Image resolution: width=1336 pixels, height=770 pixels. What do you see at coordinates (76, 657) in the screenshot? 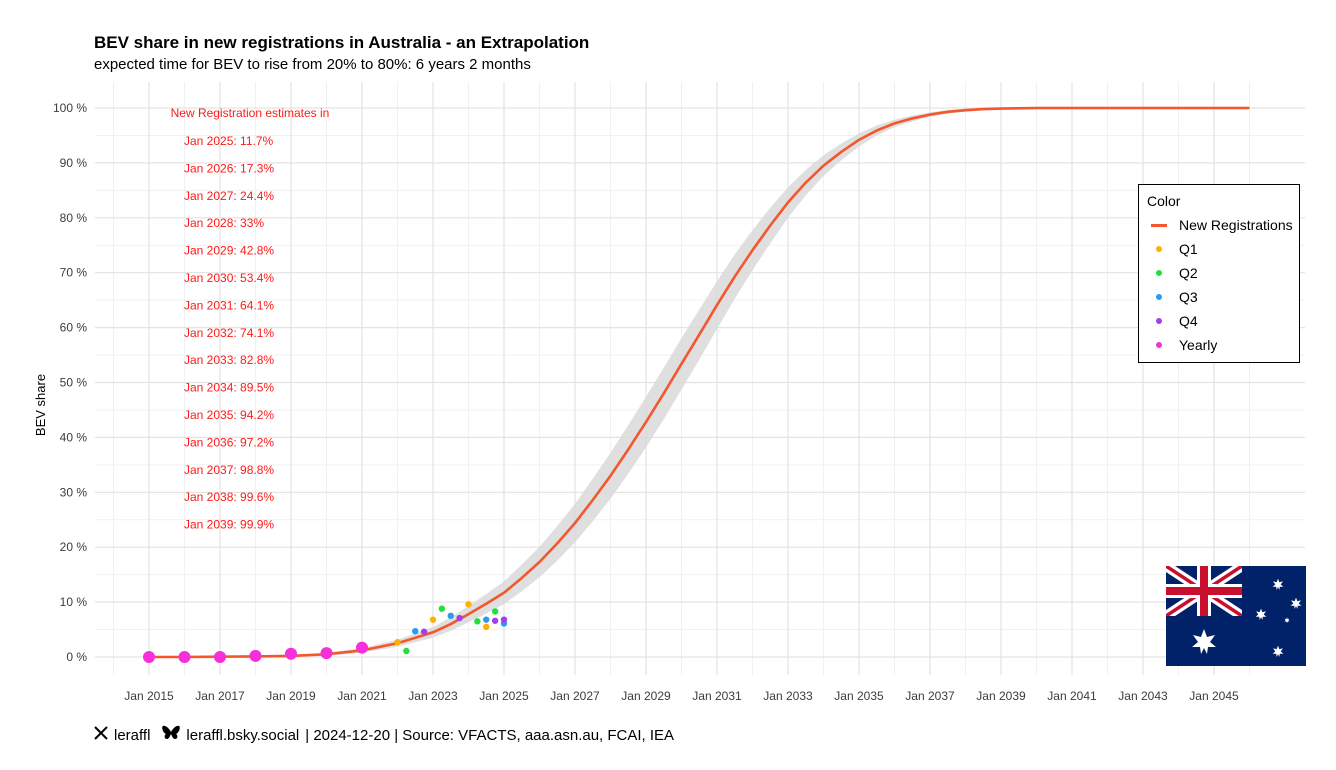
I see `y-tick-label: 0 %` at bounding box center [76, 657].